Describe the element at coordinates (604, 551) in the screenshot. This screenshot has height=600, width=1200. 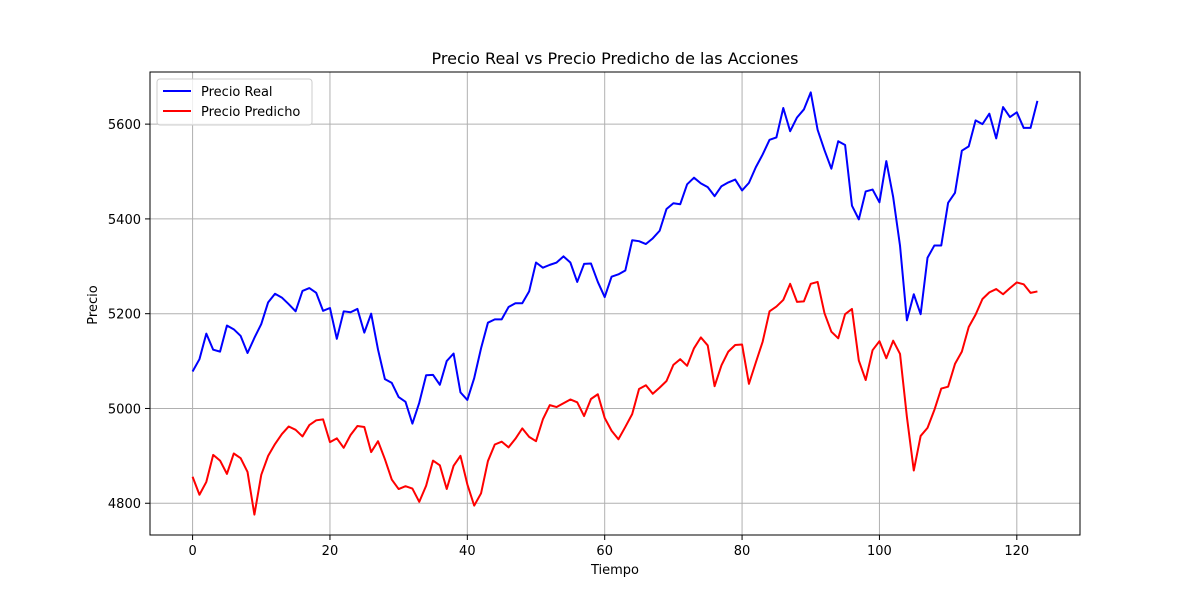
I see `x-tick-label: 60` at that location.